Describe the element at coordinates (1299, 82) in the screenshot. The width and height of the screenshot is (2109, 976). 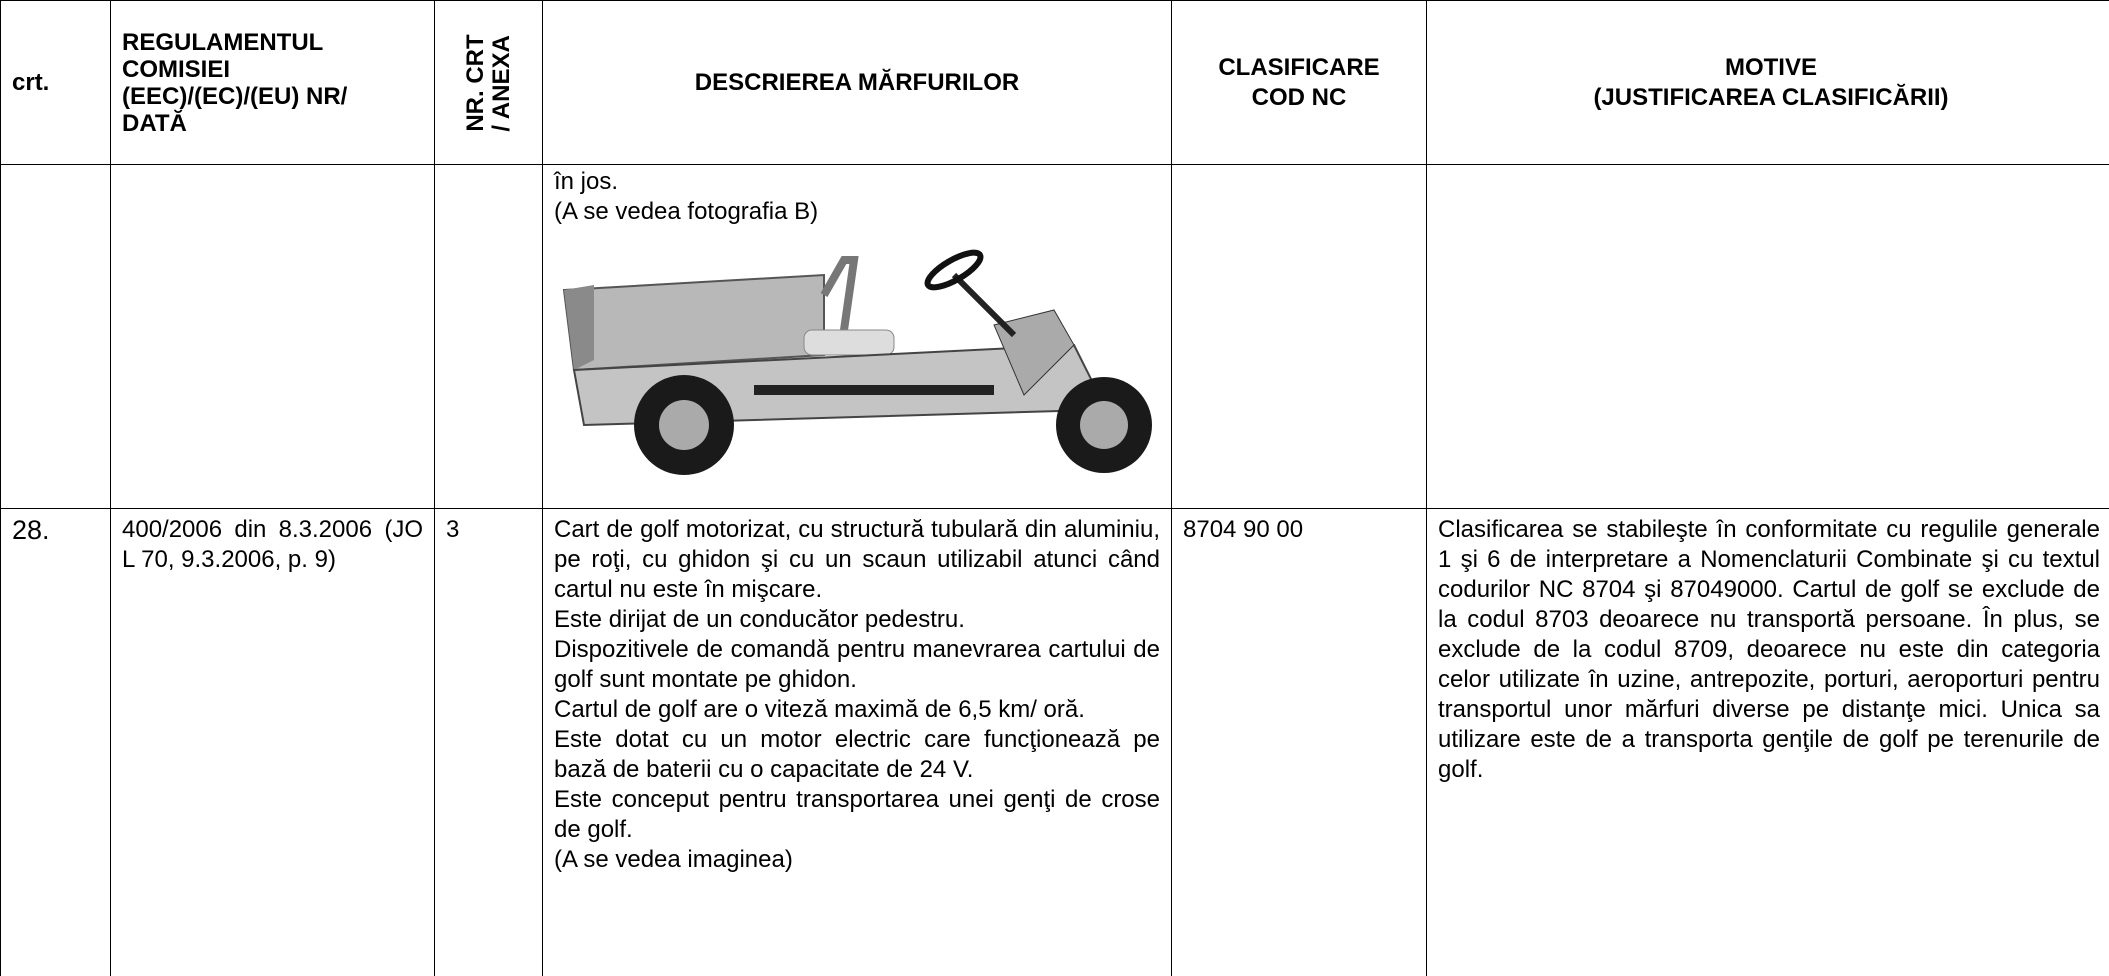
I see `header-cell: CLASIFICARE COD NC` at that location.